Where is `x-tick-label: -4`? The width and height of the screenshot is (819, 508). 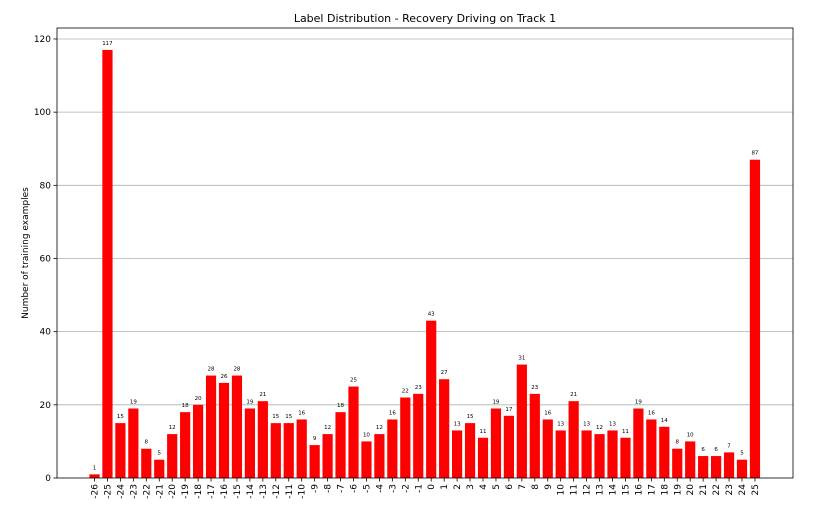
x-tick-label: -4 is located at coordinates (380, 488).